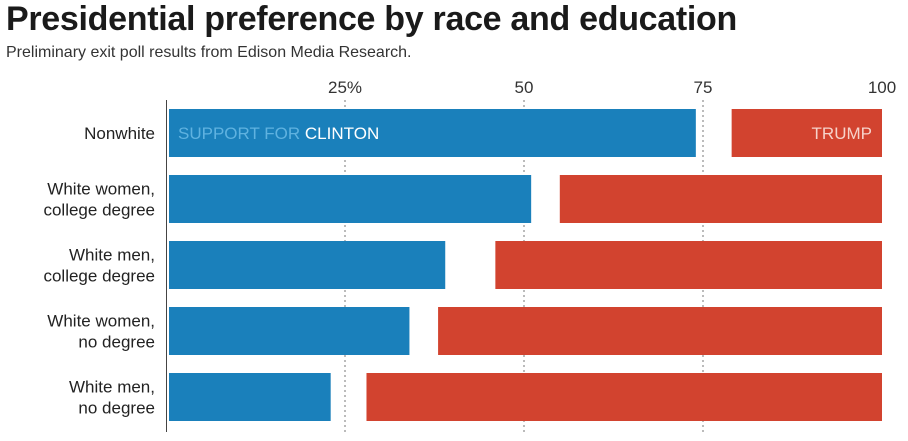  What do you see at coordinates (278, 133) in the screenshot?
I see `clinton-series-label: SUPPORT FOR CLINTON` at bounding box center [278, 133].